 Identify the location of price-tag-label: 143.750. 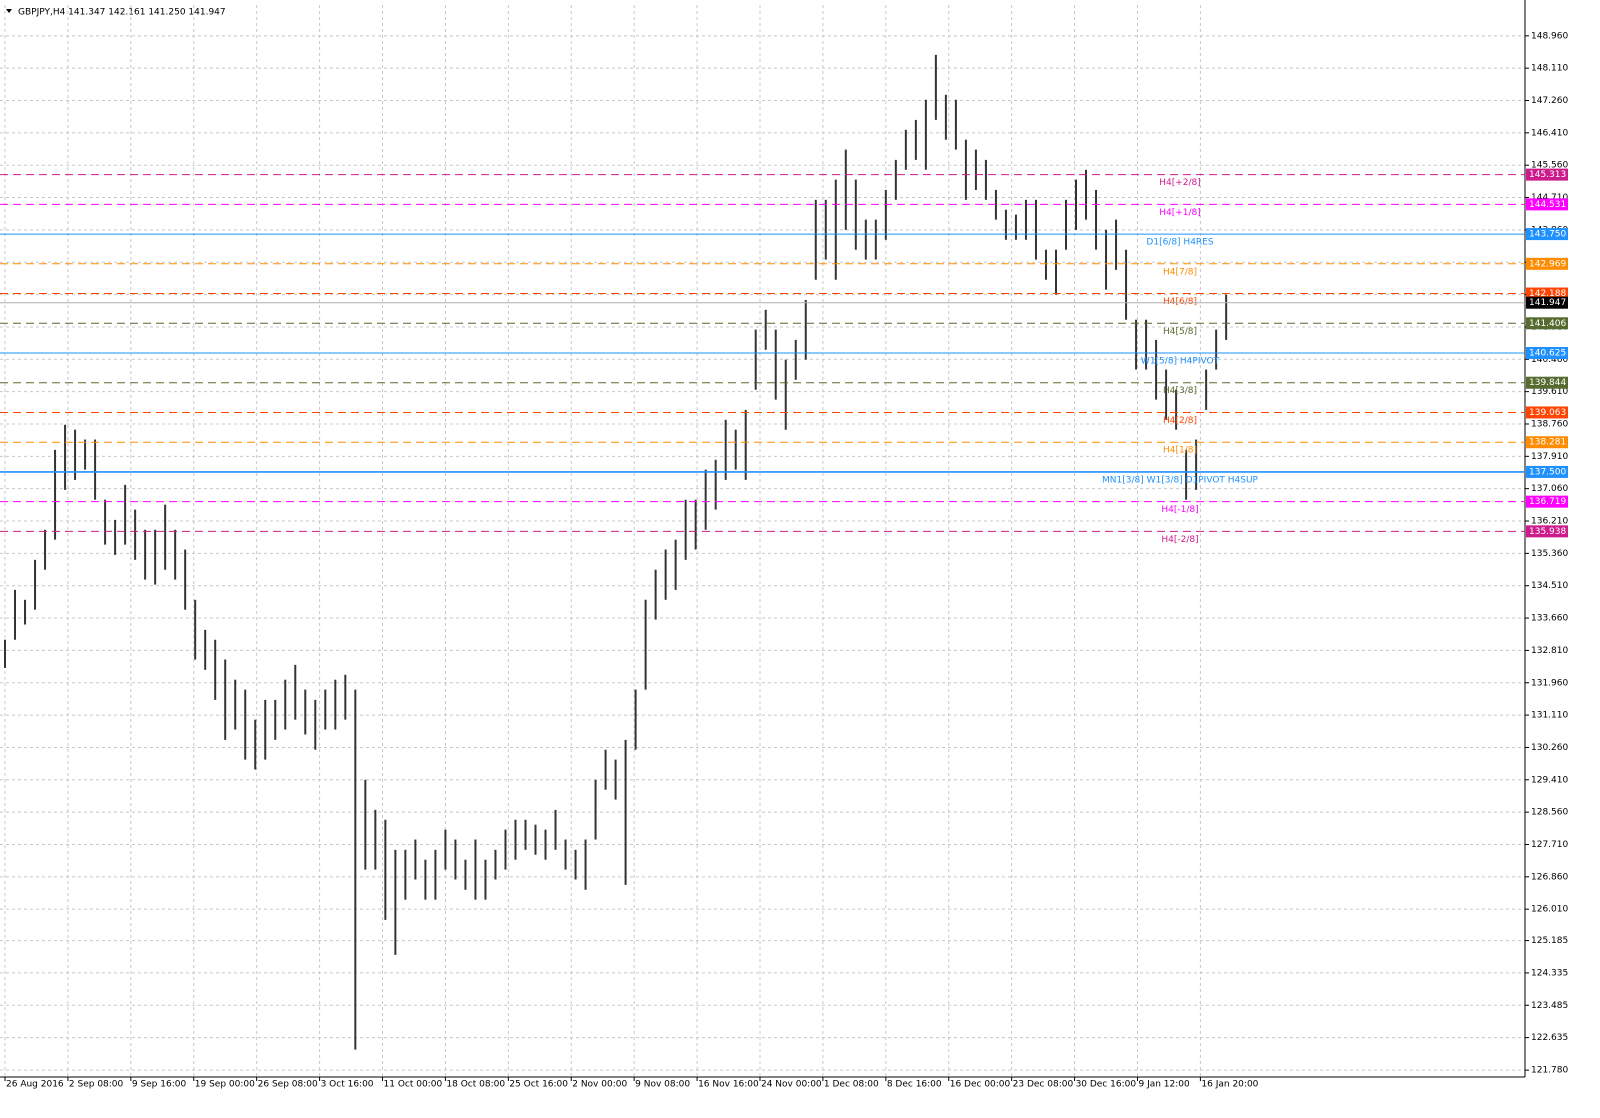
(1547, 235).